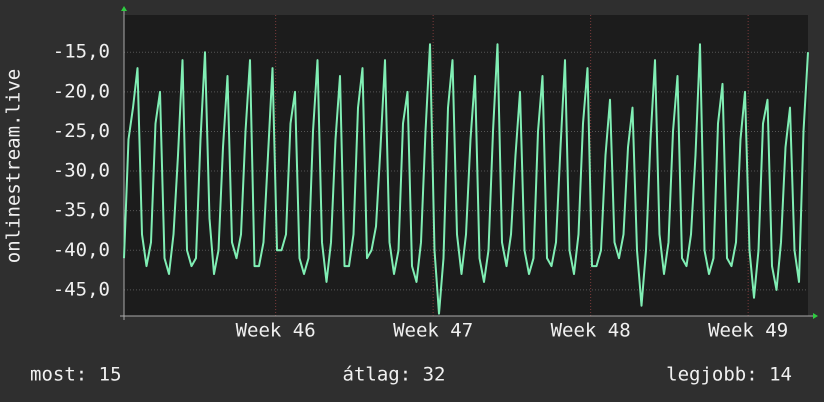  I want to click on footer-stat: átlag: 32, so click(394, 375).